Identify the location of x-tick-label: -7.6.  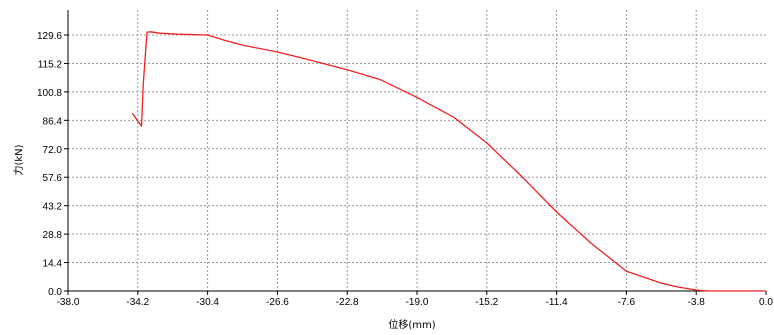
(627, 302).